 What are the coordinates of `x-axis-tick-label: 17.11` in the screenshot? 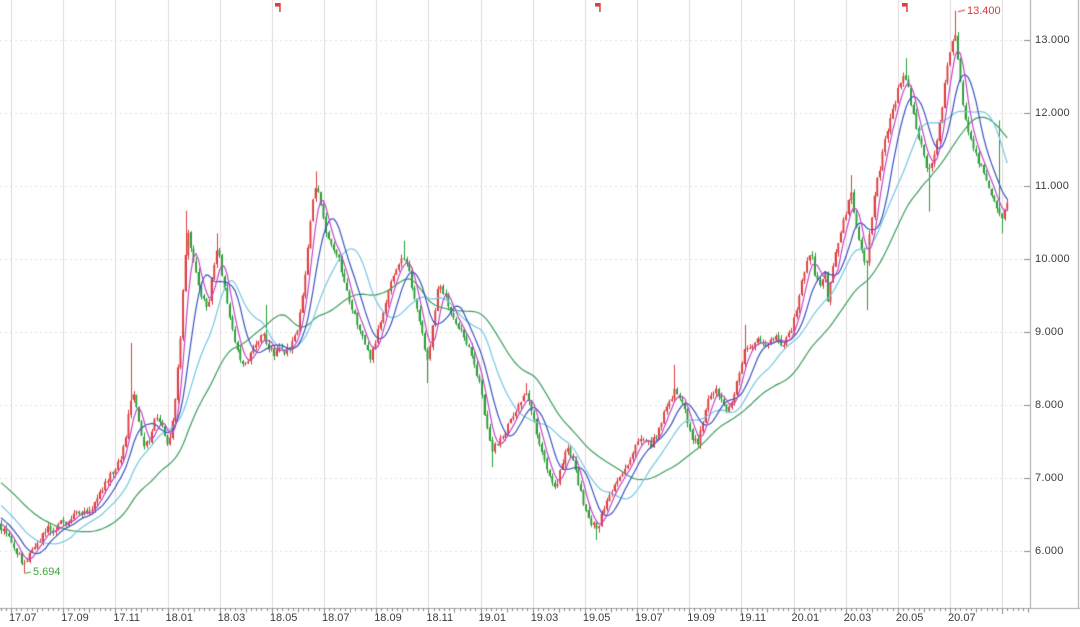 It's located at (127, 618).